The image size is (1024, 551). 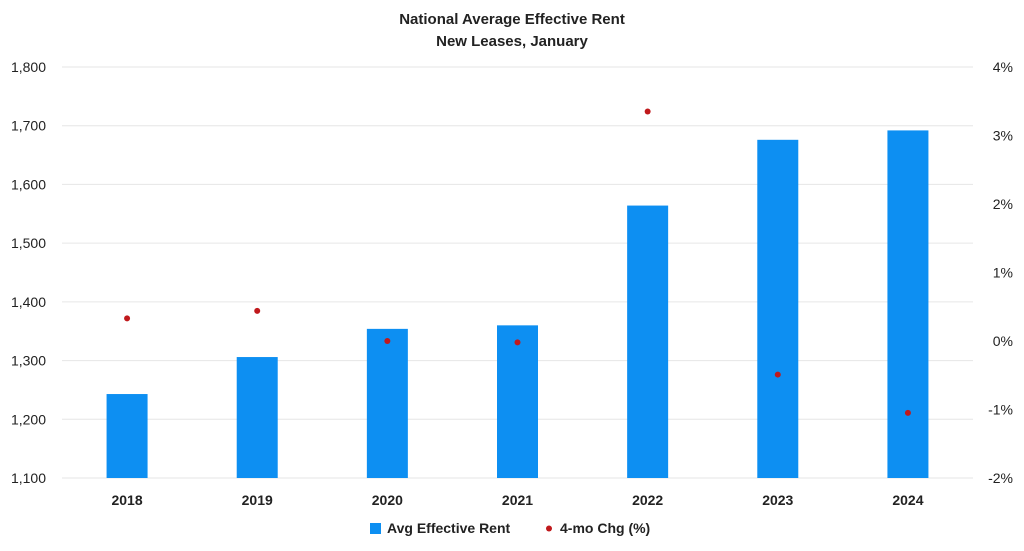 I want to click on x-tick-label: 2021, so click(x=517, y=500).